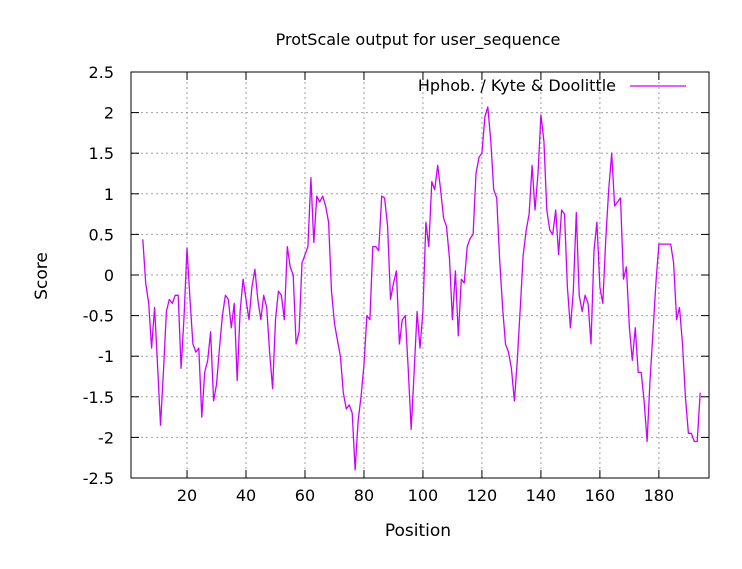 The image size is (742, 569). I want to click on chart-title: ProtScale output for user_sequence, so click(418, 40).